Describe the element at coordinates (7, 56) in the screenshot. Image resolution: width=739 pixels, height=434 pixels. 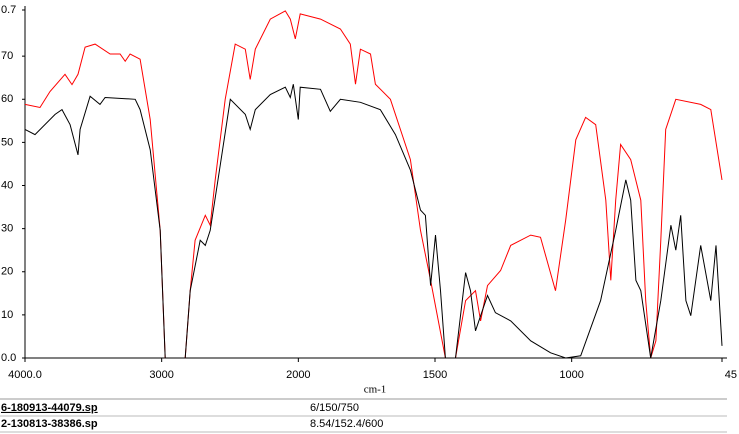
I see `y-tick-label: 70` at that location.